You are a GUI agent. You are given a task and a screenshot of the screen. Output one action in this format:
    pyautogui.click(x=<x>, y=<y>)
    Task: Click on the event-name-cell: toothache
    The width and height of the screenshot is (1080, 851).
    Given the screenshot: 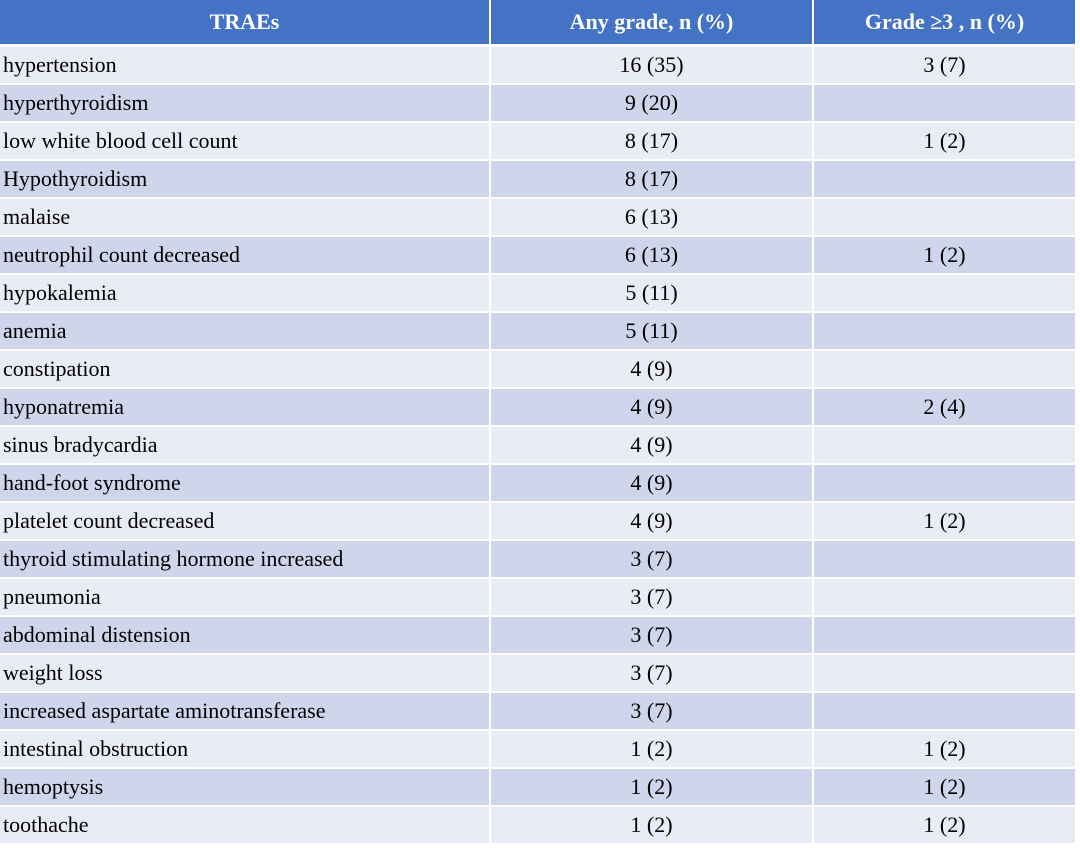 What is the action you would take?
    pyautogui.click(x=245, y=825)
    